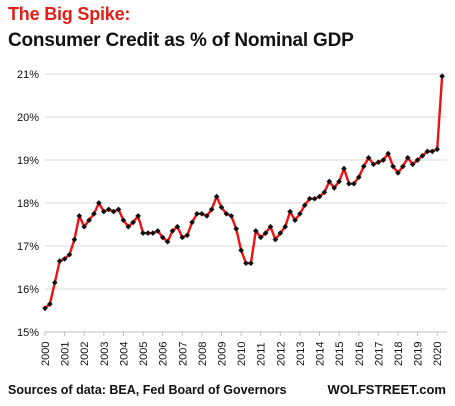 This screenshot has height=406, width=455. What do you see at coordinates (301, 354) in the screenshot?
I see `x-tick-label: 2013` at bounding box center [301, 354].